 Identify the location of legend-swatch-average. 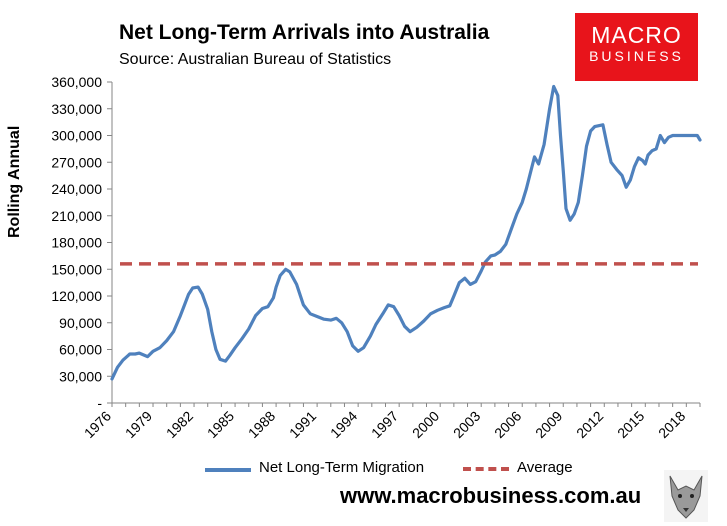
(486, 469).